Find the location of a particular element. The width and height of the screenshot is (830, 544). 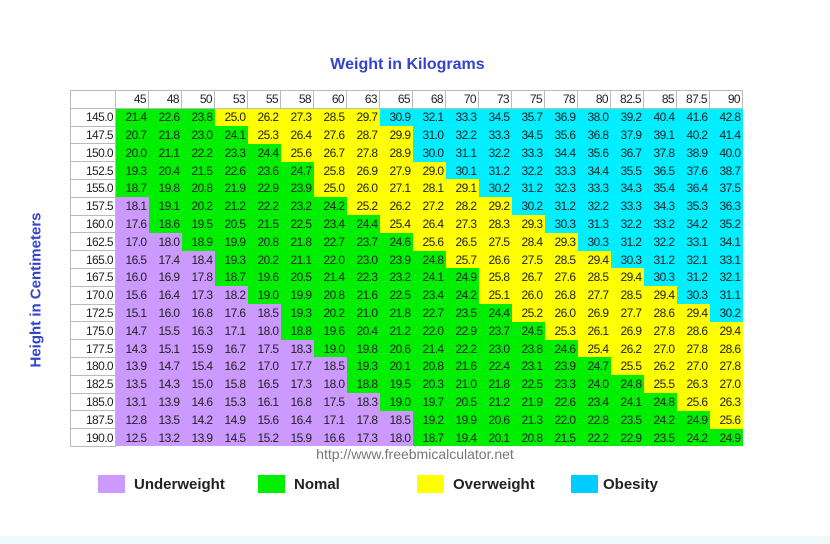

bmi-cell: 28.2 is located at coordinates (462, 206).